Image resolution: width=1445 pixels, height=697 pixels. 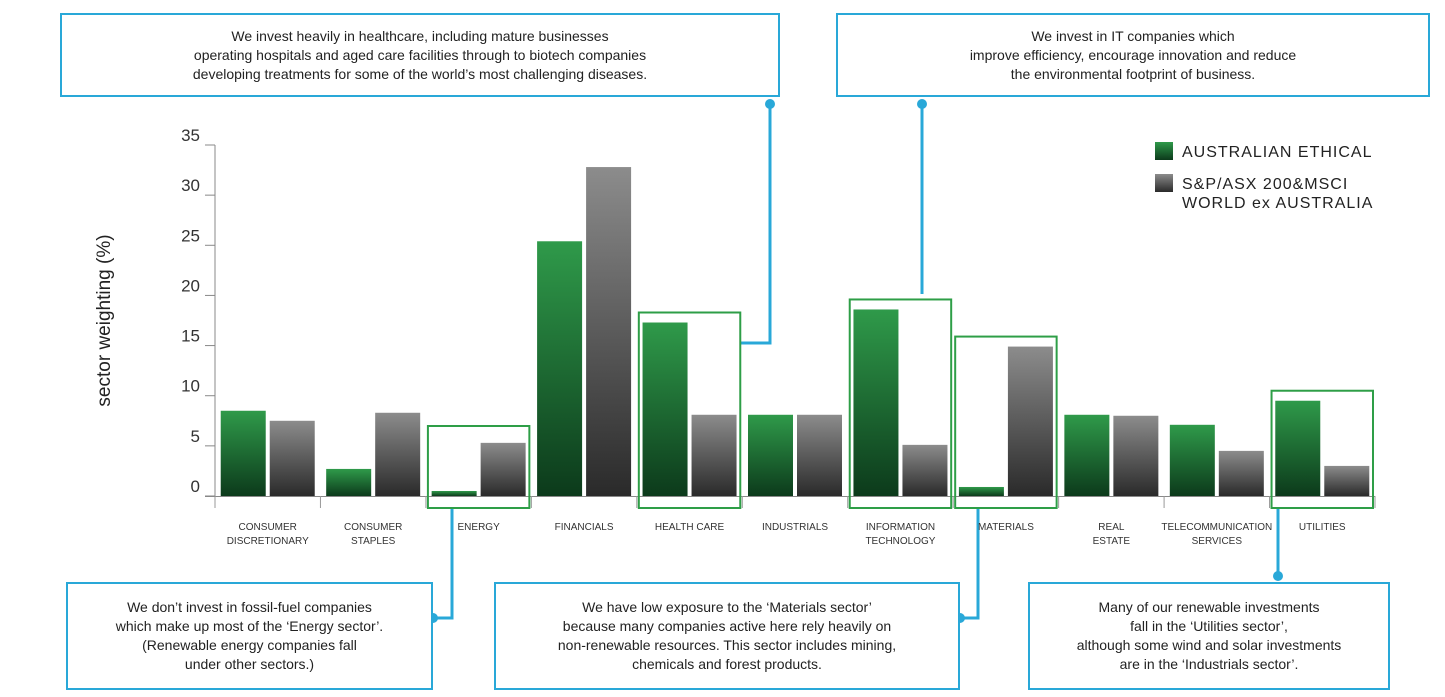 I want to click on bar-financials-benchmark, so click(x=609, y=331).